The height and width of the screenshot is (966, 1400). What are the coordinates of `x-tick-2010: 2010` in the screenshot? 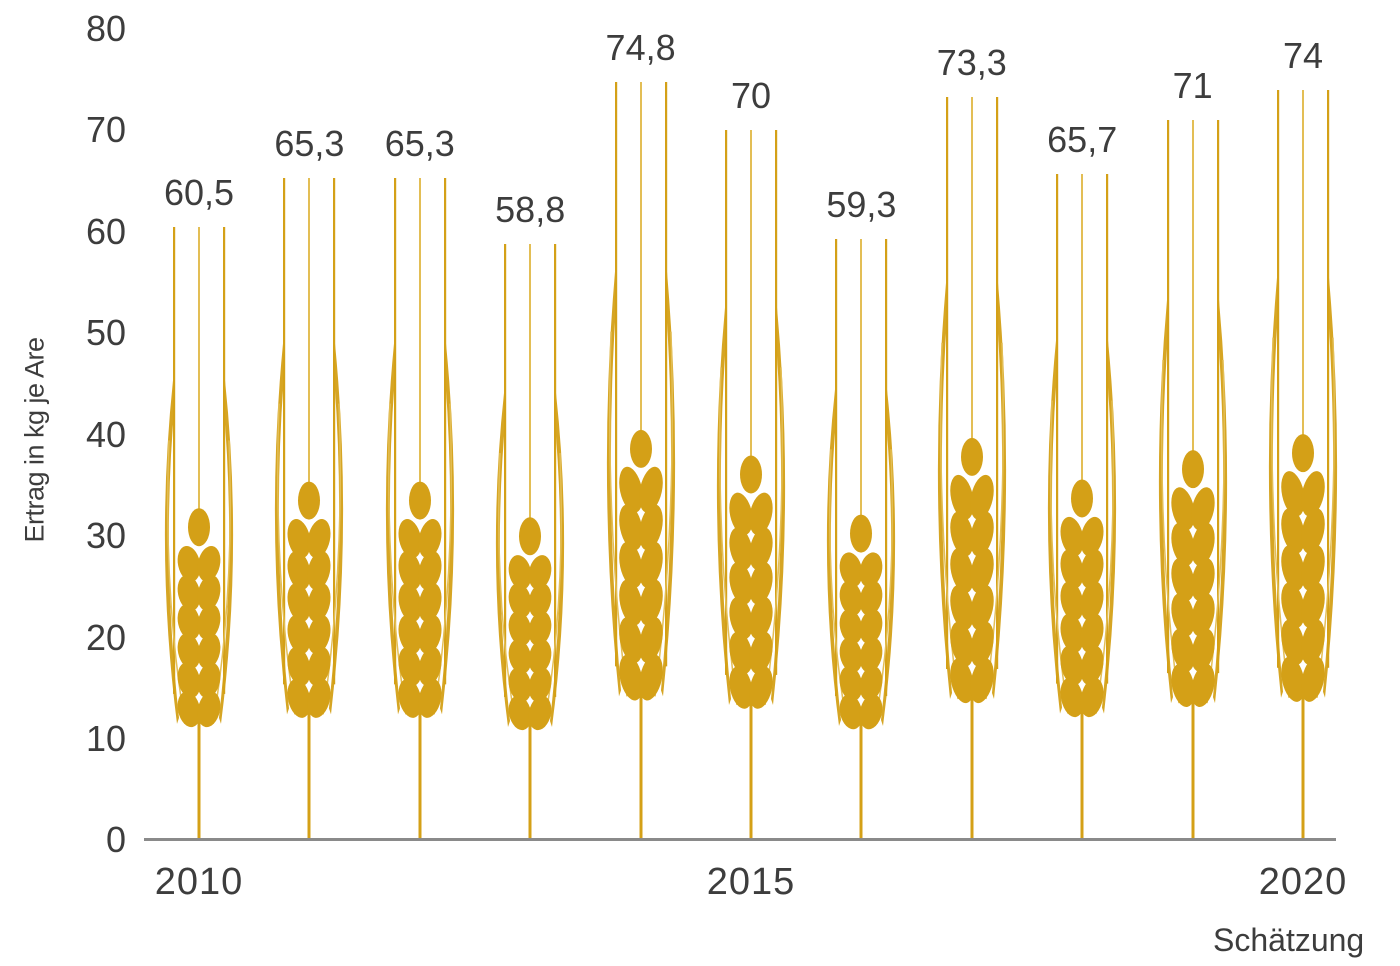 It's located at (199, 882).